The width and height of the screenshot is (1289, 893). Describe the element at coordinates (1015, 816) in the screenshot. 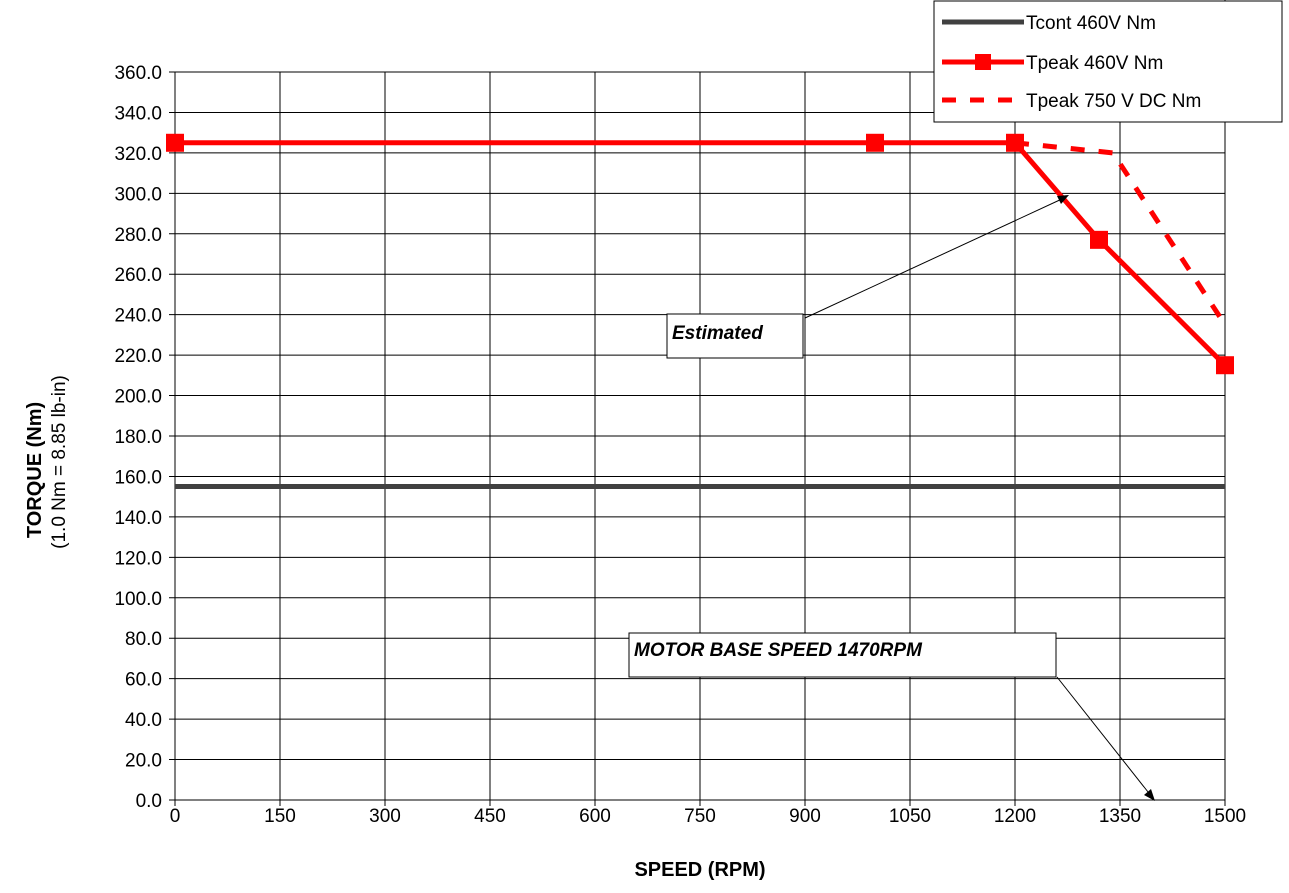

I see `x-tick-label: 1200` at that location.